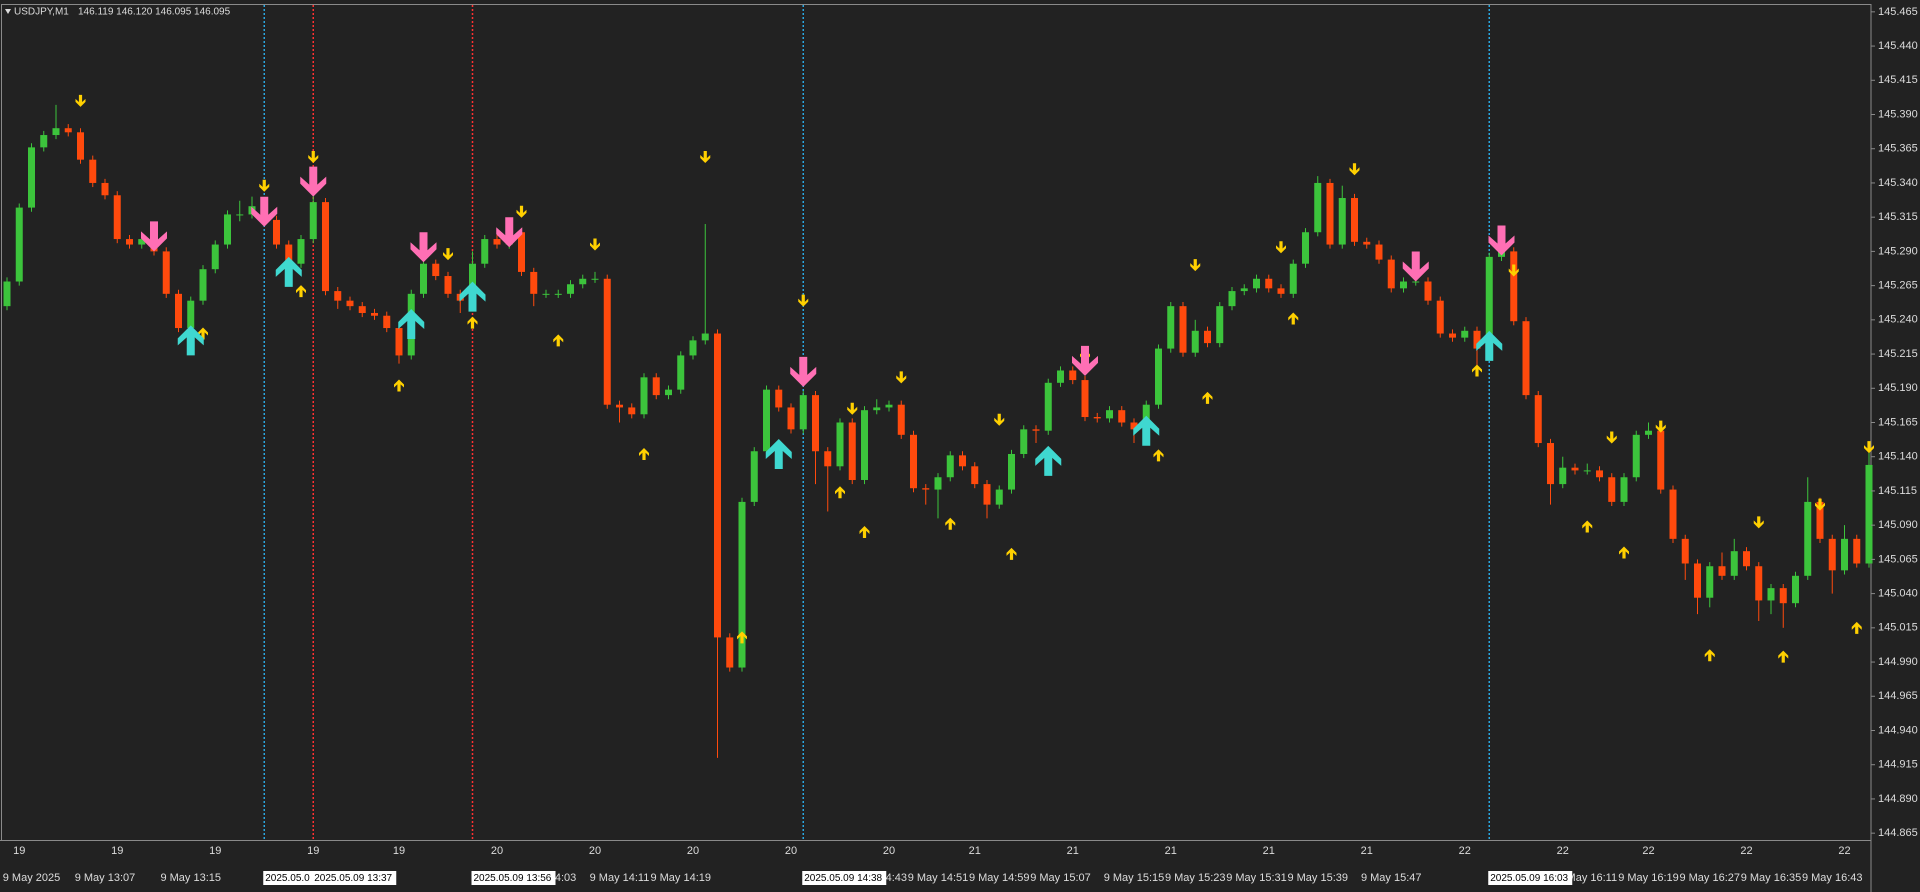 Image resolution: width=1920 pixels, height=892 pixels. I want to click on ohlc-readout: 146.119 146.120 146.095 146.095, so click(154, 12).